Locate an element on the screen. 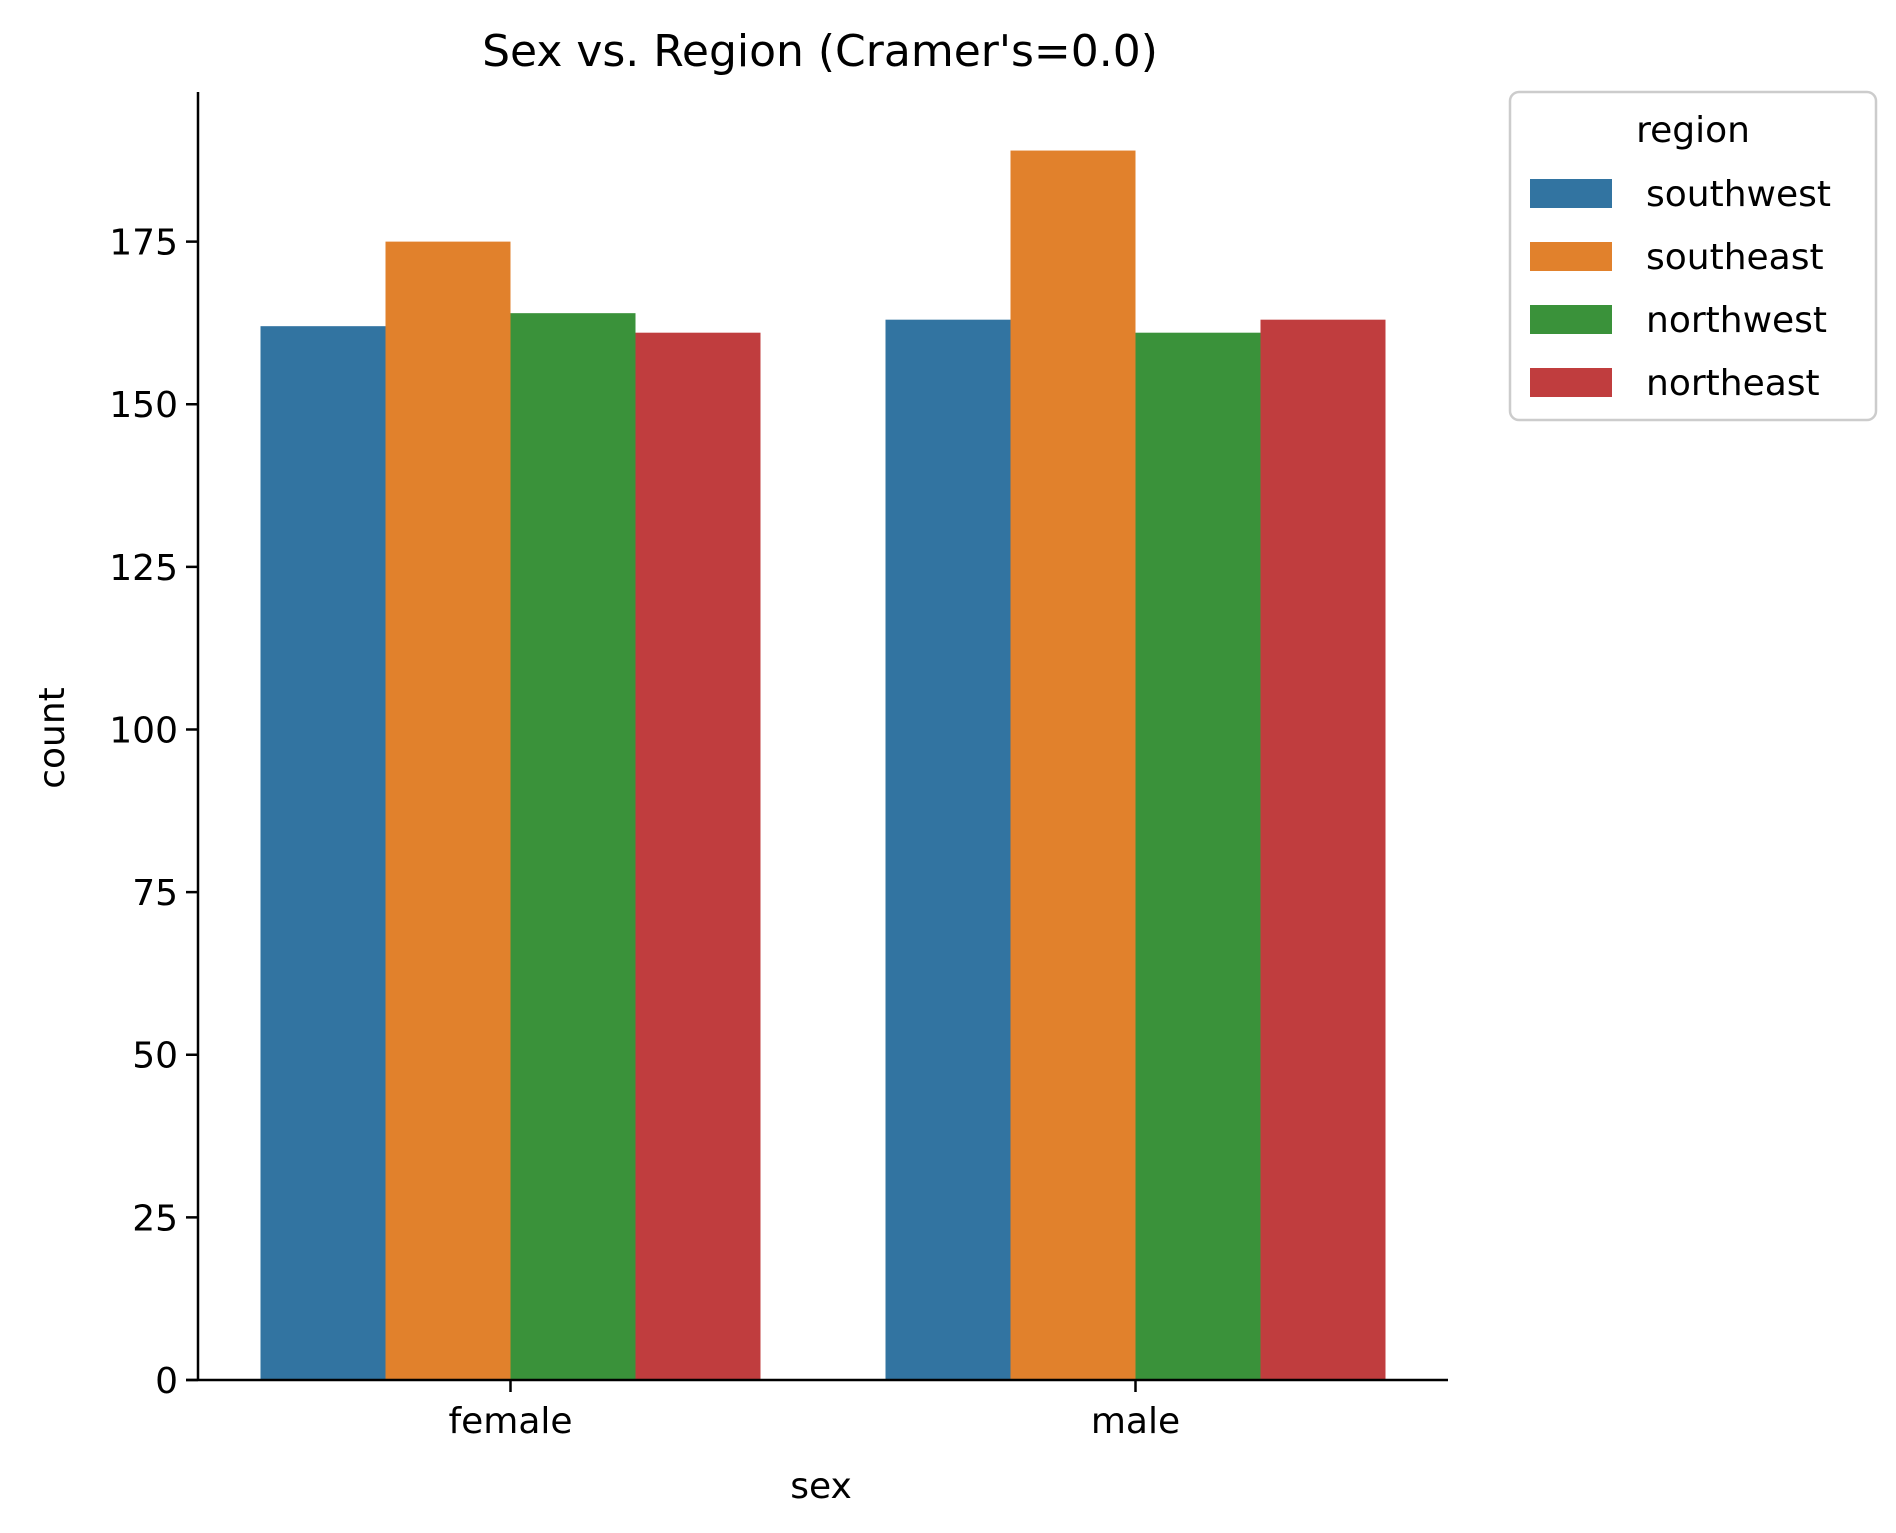 The height and width of the screenshot is (1533, 1896). y-tick-label: 175 is located at coordinates (143, 243).